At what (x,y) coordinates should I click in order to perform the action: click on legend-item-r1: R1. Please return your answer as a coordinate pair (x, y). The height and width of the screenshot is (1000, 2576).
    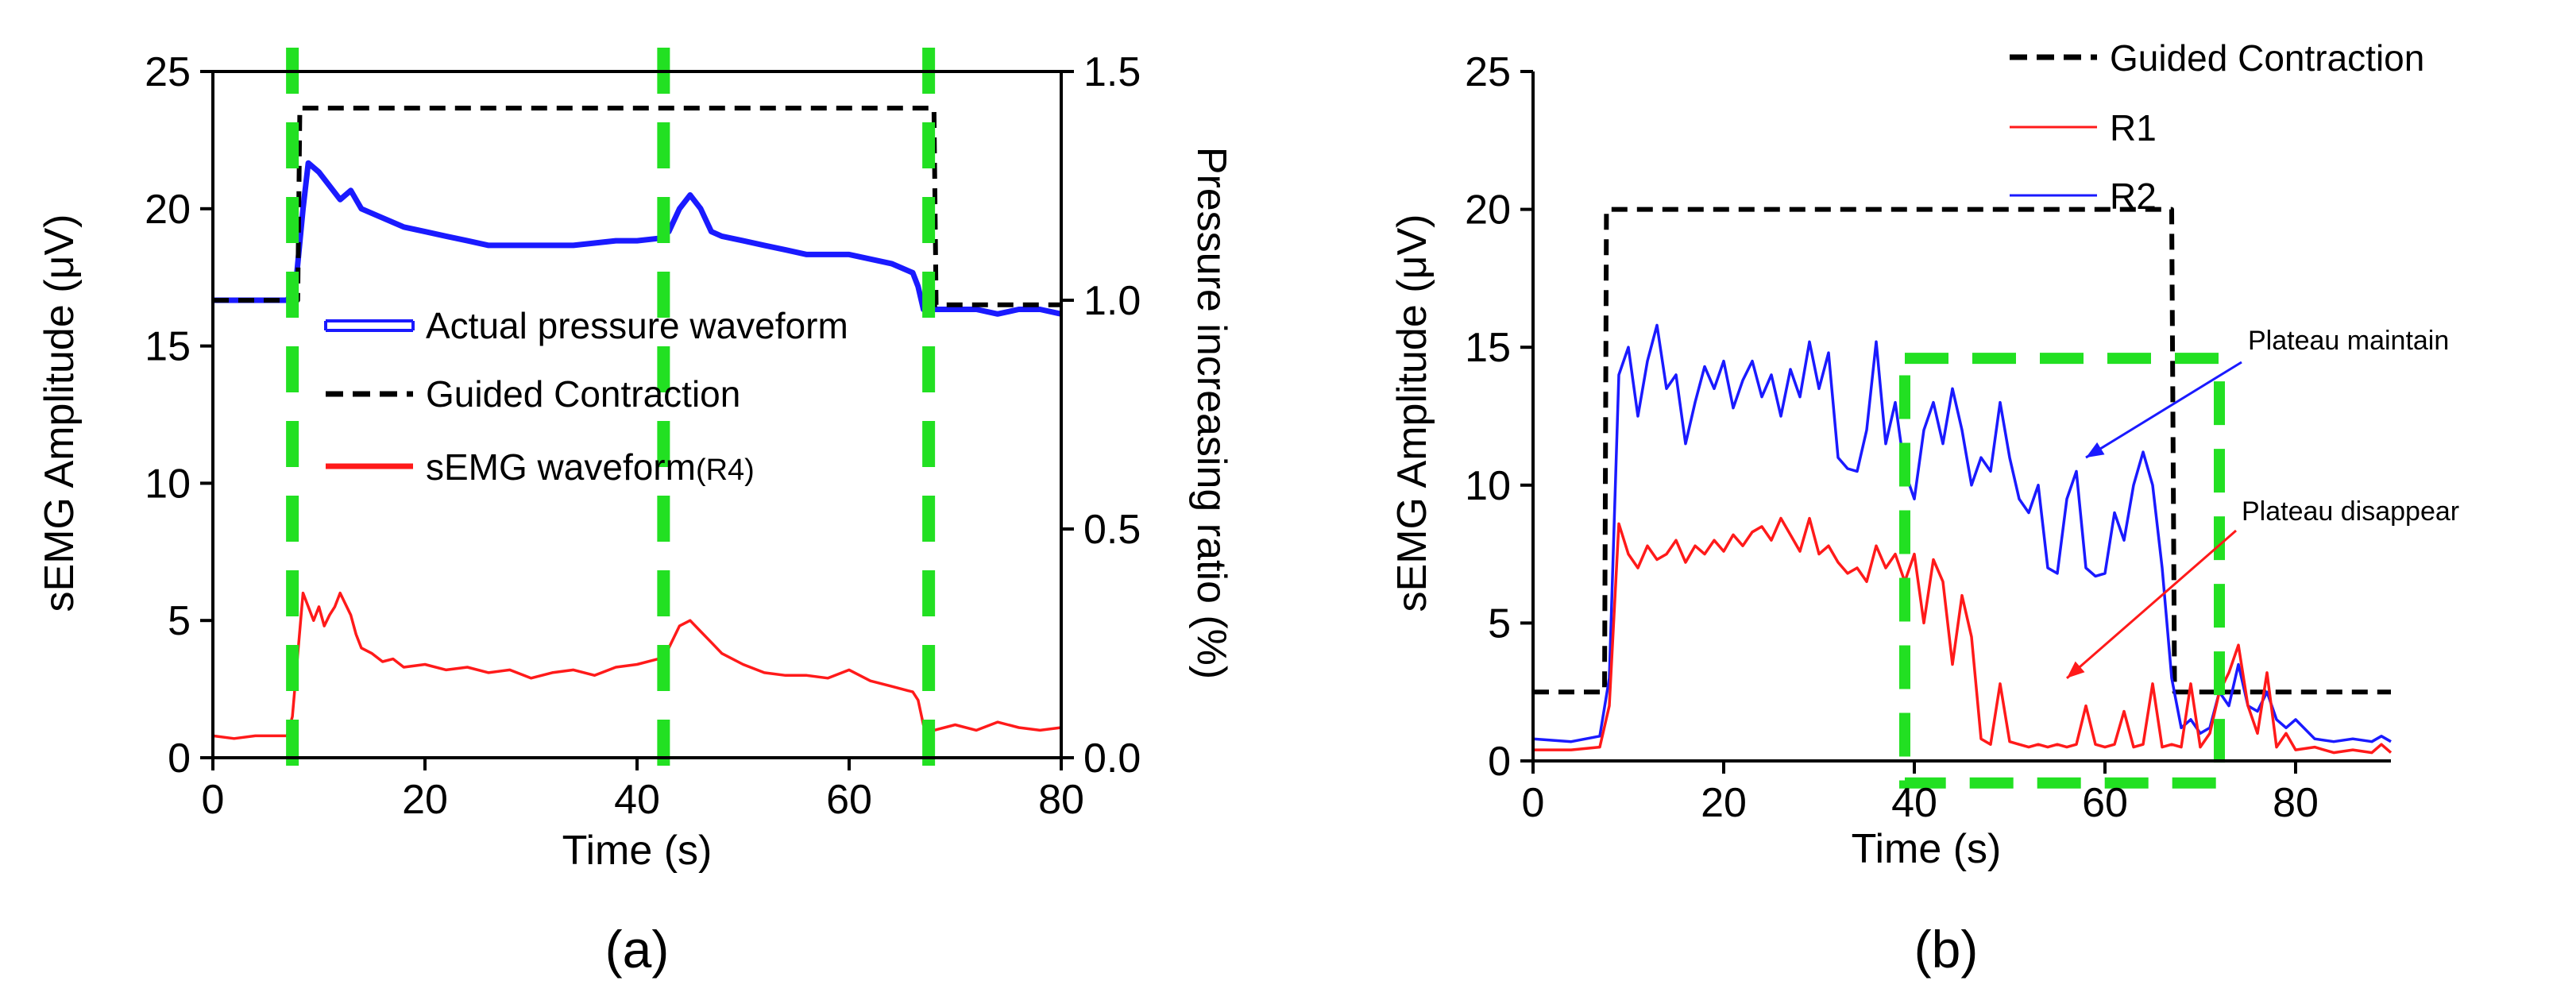
    Looking at the image, I should click on (2083, 128).